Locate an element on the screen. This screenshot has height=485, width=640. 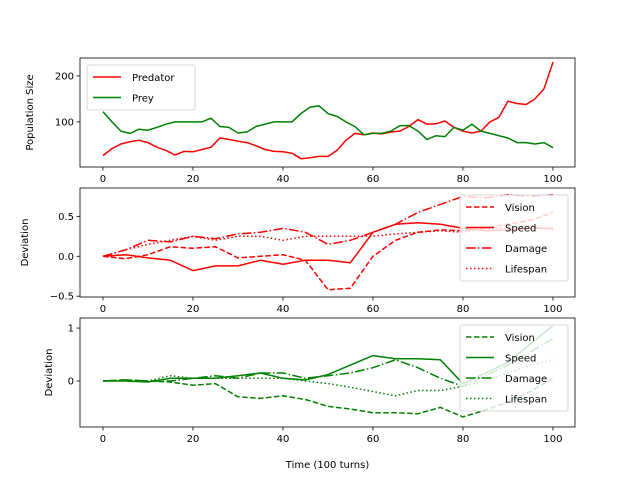
y-tick-label: 200 is located at coordinates (64, 76).